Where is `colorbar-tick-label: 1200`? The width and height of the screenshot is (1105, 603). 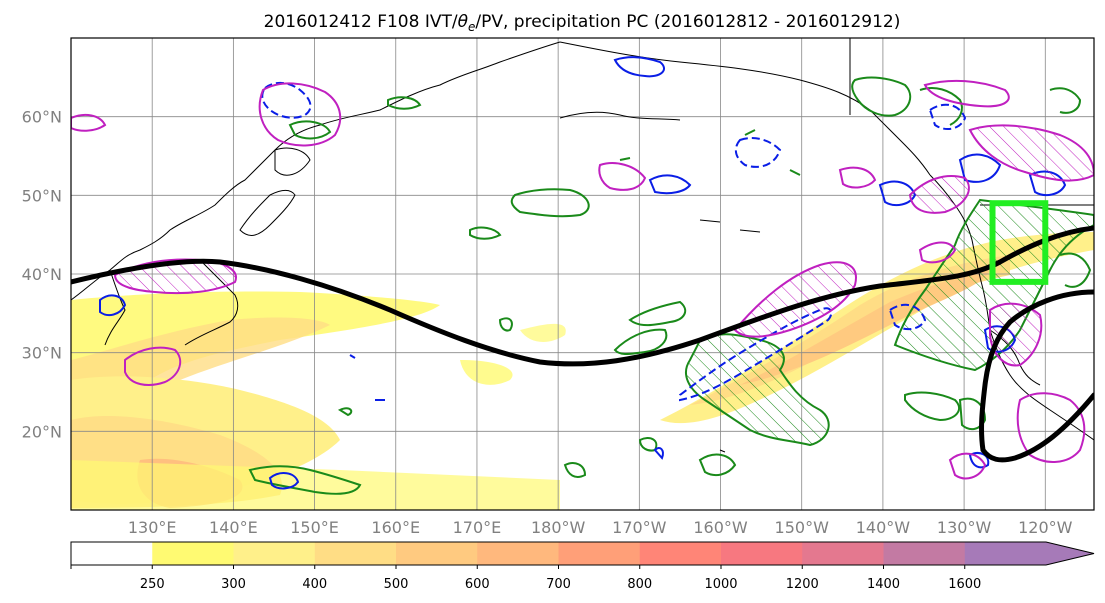 colorbar-tick-label: 1200 is located at coordinates (802, 584).